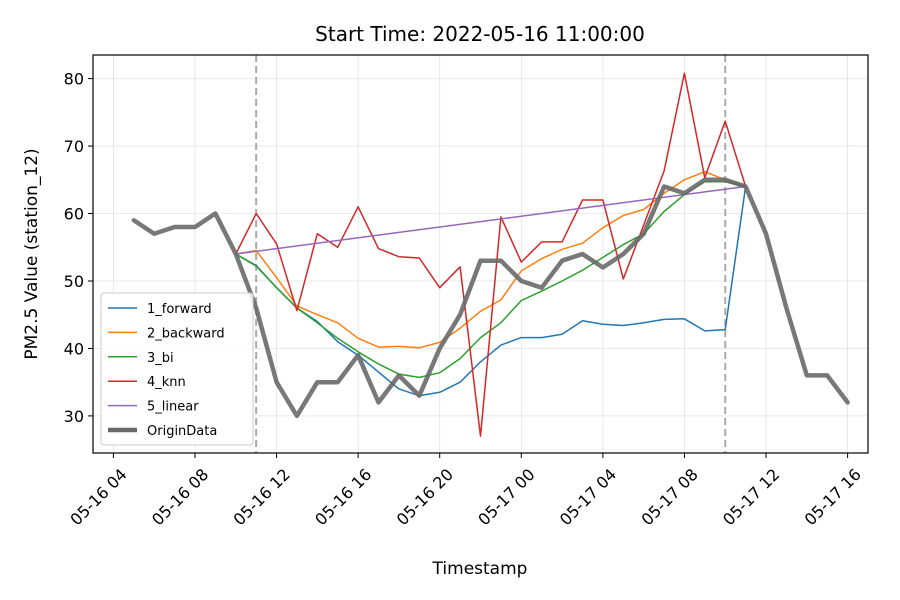 This screenshot has height=600, width=900. I want to click on chart-title: Start Time: 2022-05-16 11:00:00, so click(480, 34).